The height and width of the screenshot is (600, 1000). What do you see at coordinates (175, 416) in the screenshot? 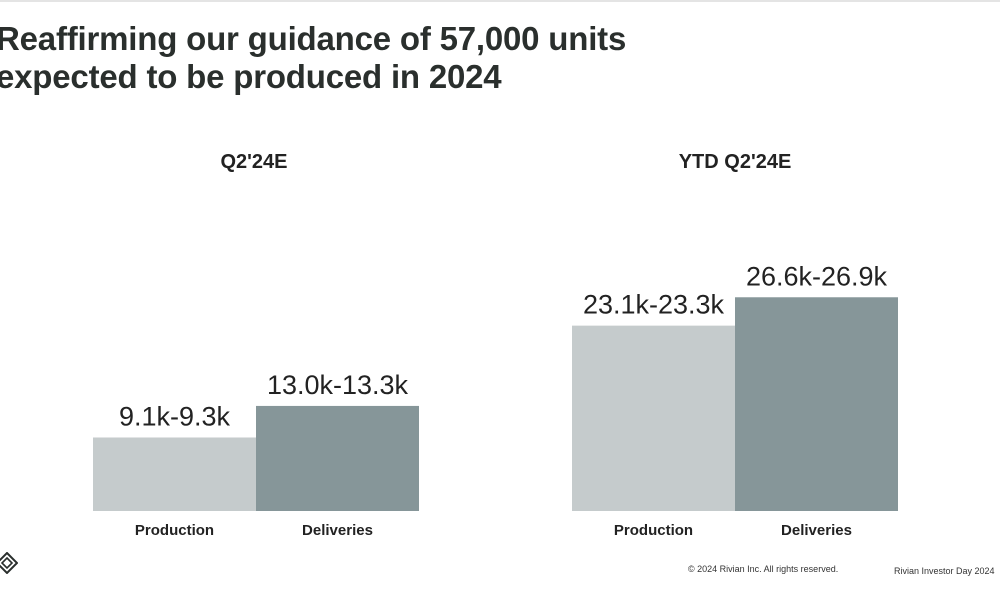
I see `bar-value-label: 9.1k-9.3k` at bounding box center [175, 416].